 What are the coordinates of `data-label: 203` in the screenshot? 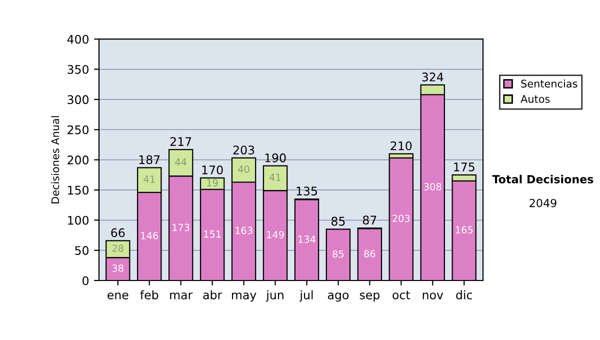 It's located at (401, 218).